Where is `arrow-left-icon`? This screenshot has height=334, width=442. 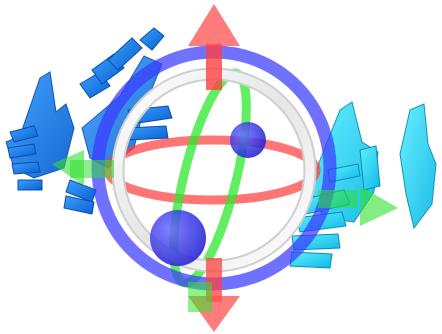 arrow-left-icon is located at coordinates (68, 168).